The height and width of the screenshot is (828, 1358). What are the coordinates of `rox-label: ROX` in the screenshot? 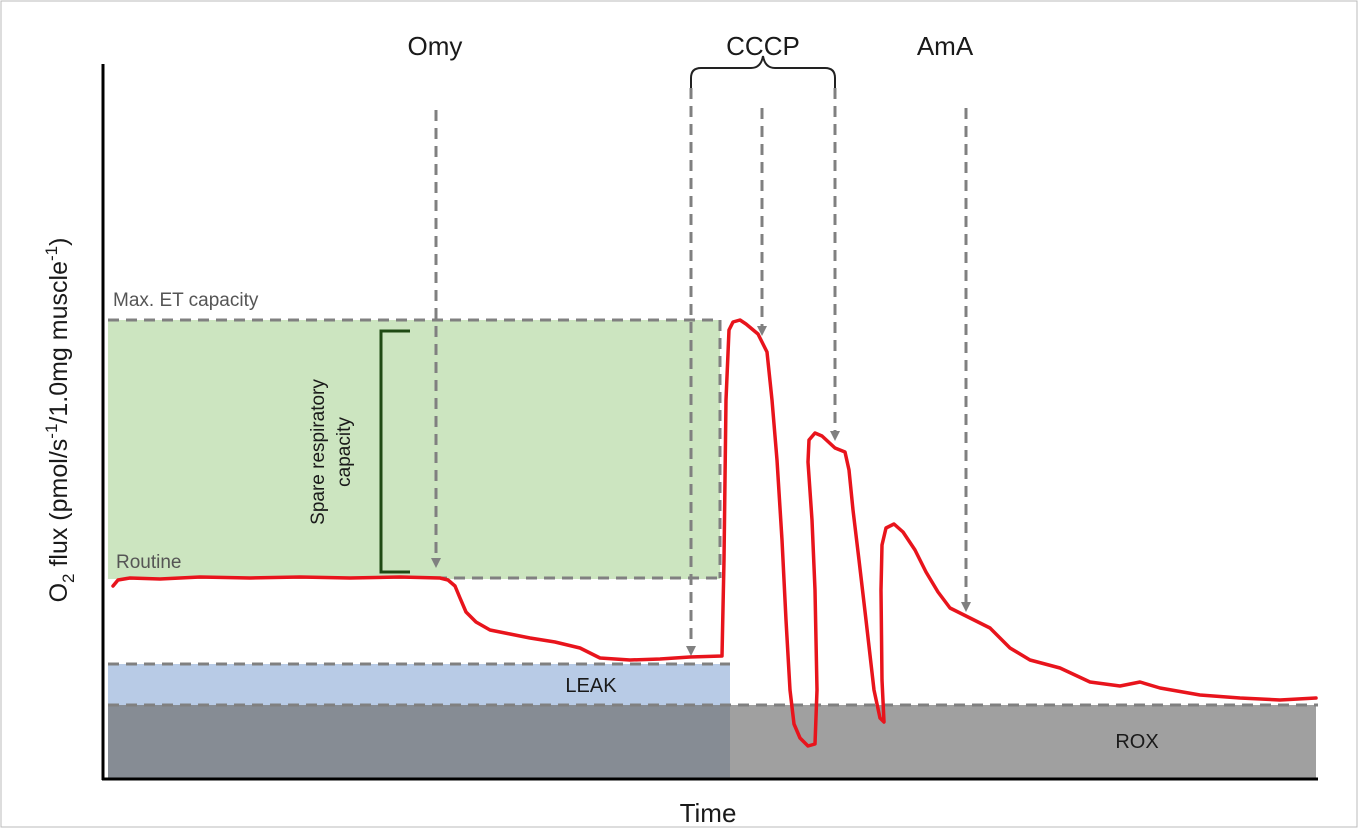 It's located at (1136, 742).